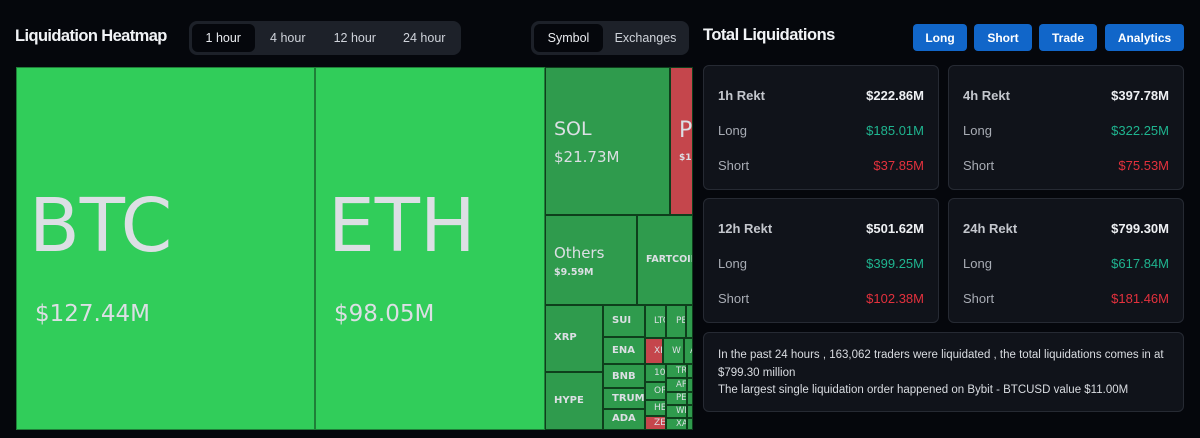 The width and height of the screenshot is (1200, 438). What do you see at coordinates (569, 400) in the screenshot?
I see `cell-symbol: HYPE` at bounding box center [569, 400].